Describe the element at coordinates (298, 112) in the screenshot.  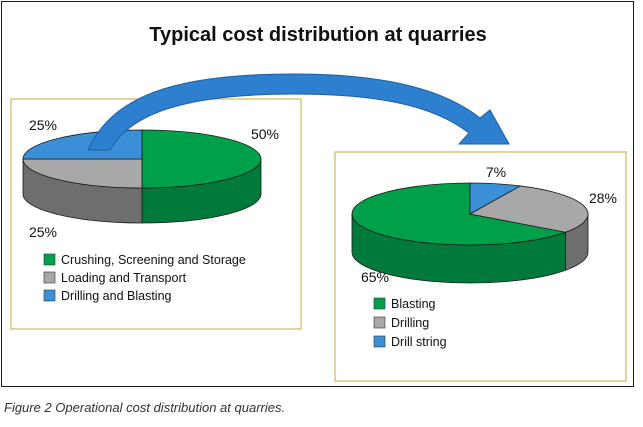
I see `arrow-icon` at that location.